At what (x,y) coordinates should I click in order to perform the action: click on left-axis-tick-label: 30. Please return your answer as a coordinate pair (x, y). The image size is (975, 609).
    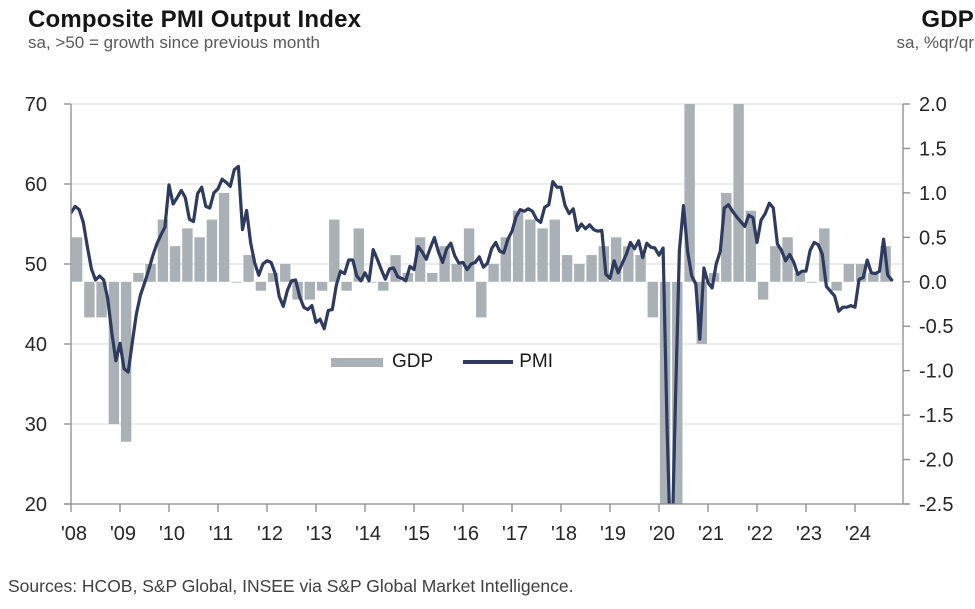
    Looking at the image, I should click on (36, 425).